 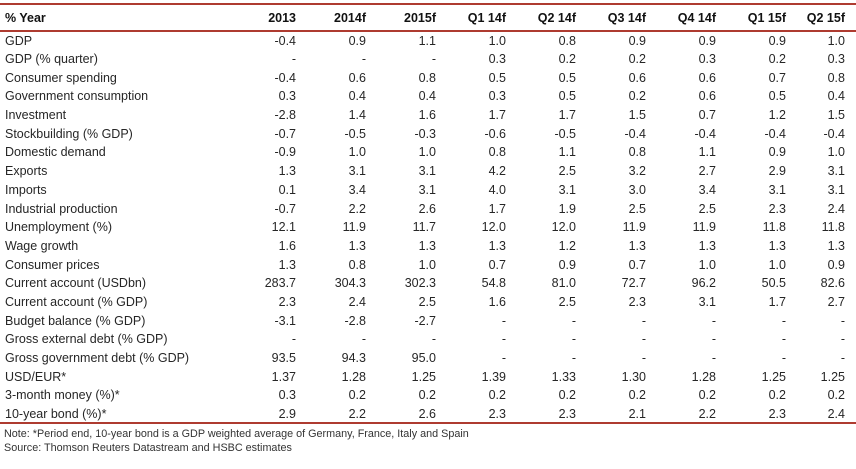 I want to click on row-label: Domestic demand, so click(x=55, y=152).